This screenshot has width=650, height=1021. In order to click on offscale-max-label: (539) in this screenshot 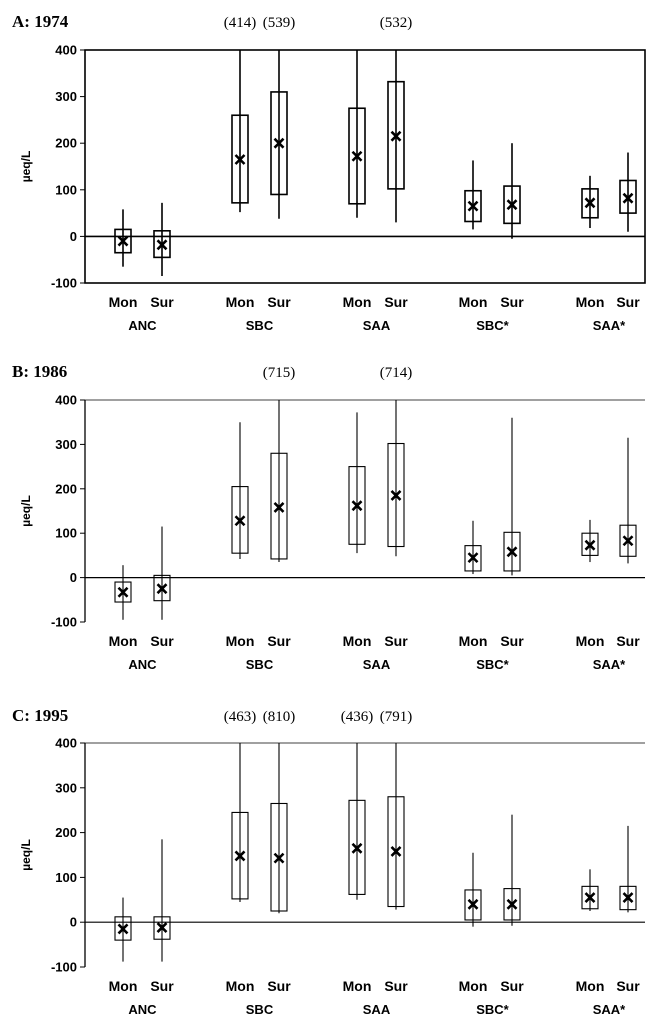, I will do `click(279, 23)`.